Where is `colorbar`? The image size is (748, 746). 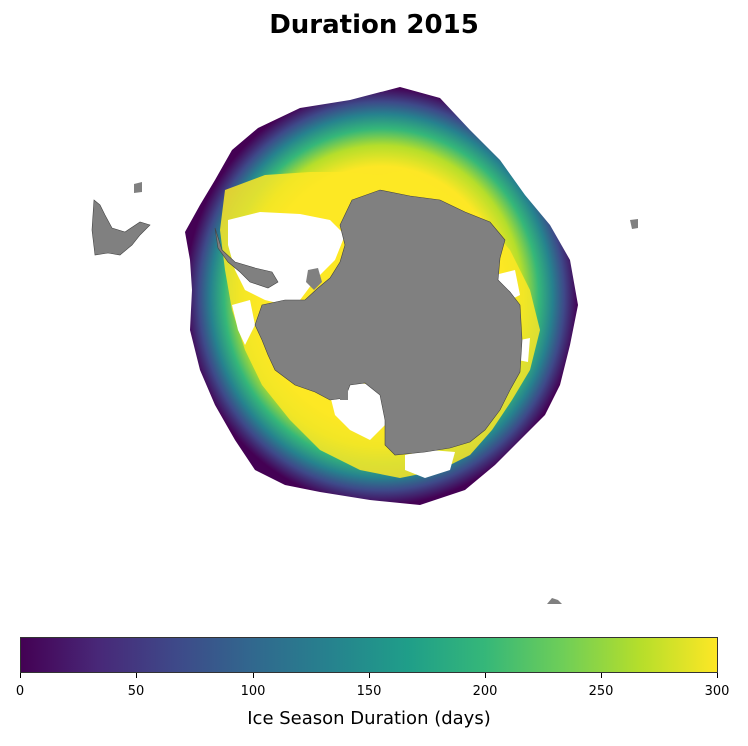
colorbar is located at coordinates (369, 655).